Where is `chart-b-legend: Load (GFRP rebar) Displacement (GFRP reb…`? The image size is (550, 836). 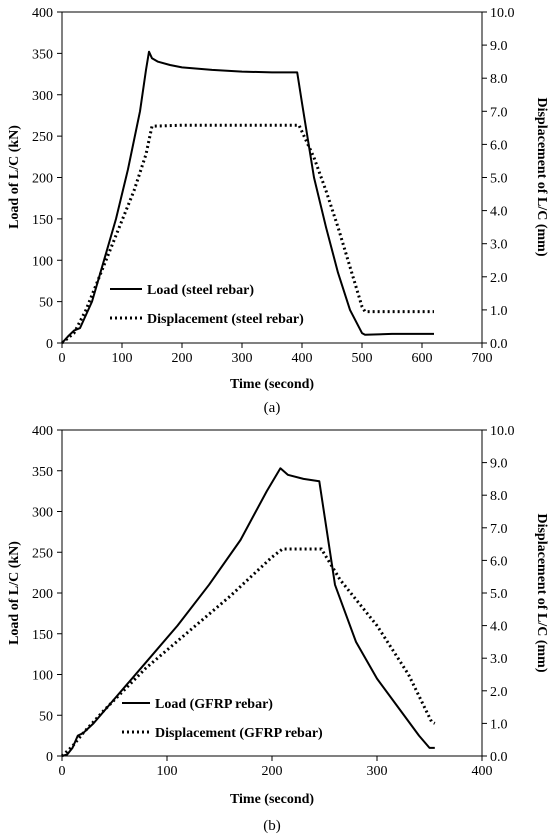
chart-b-legend: Load (GFRP rebar) Displacement (GFRP reb… is located at coordinates (222, 719).